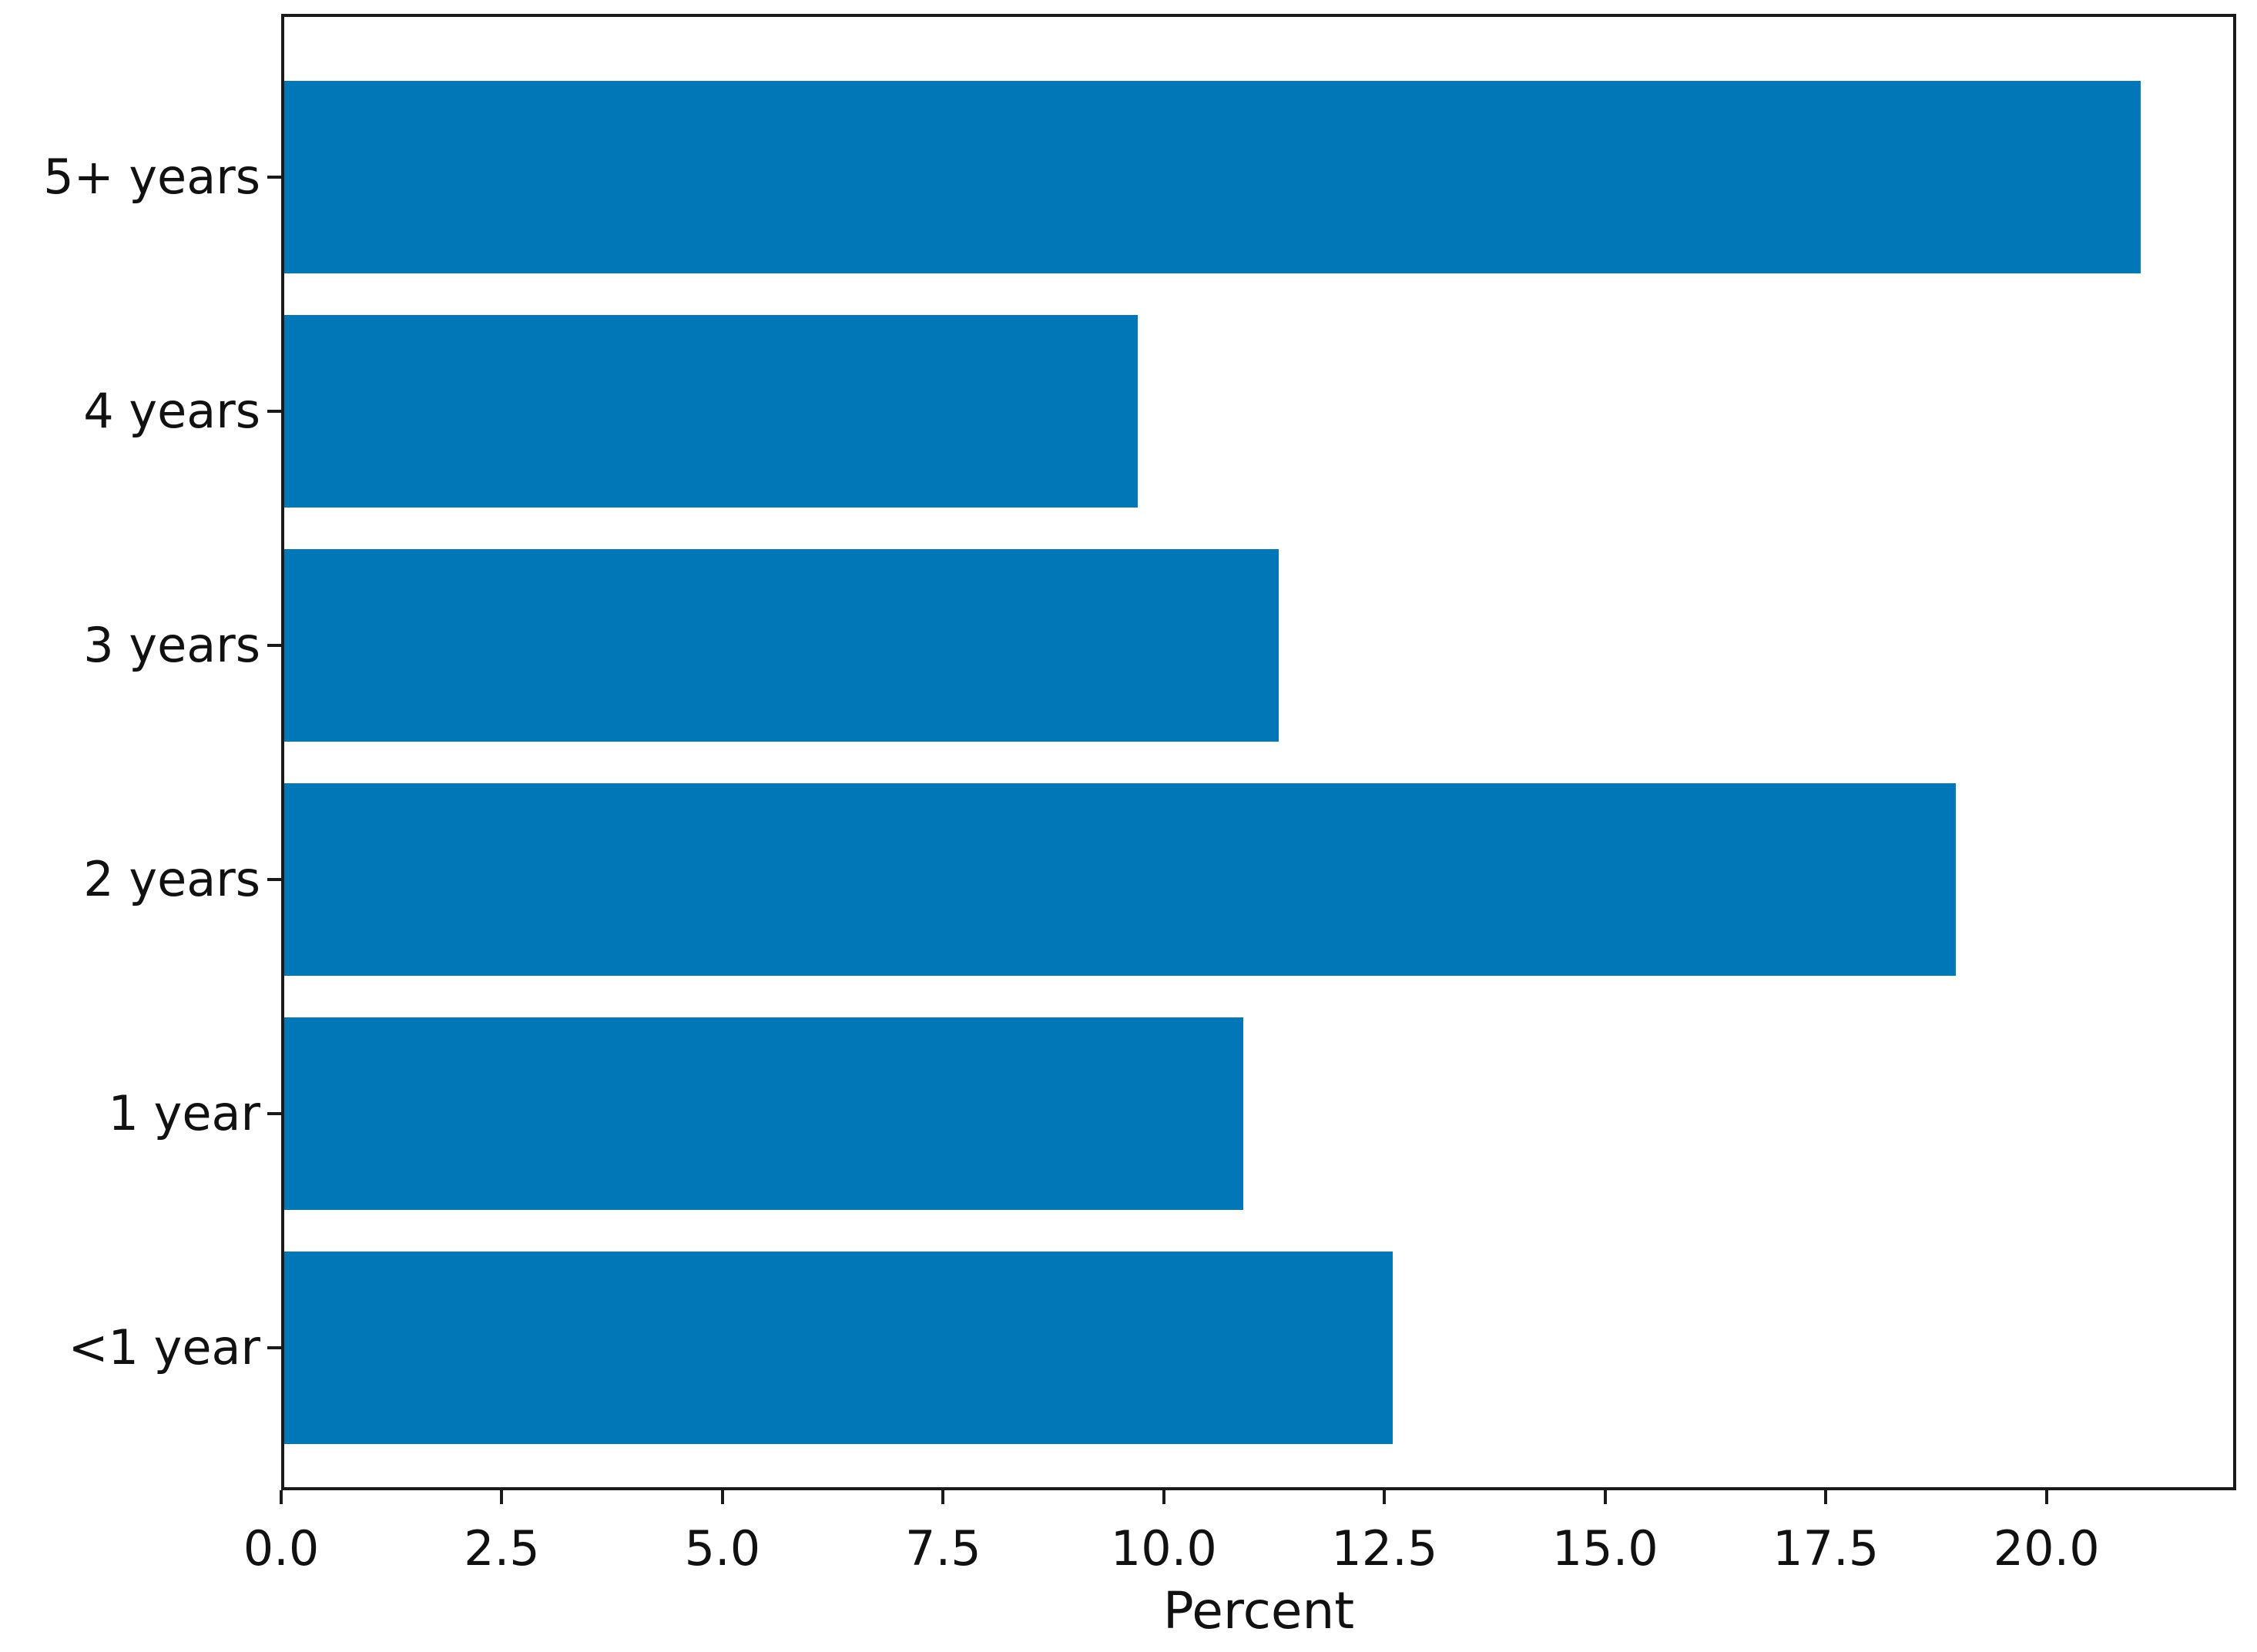  What do you see at coordinates (502, 1548) in the screenshot?
I see `x-tick-label: 2.5` at bounding box center [502, 1548].